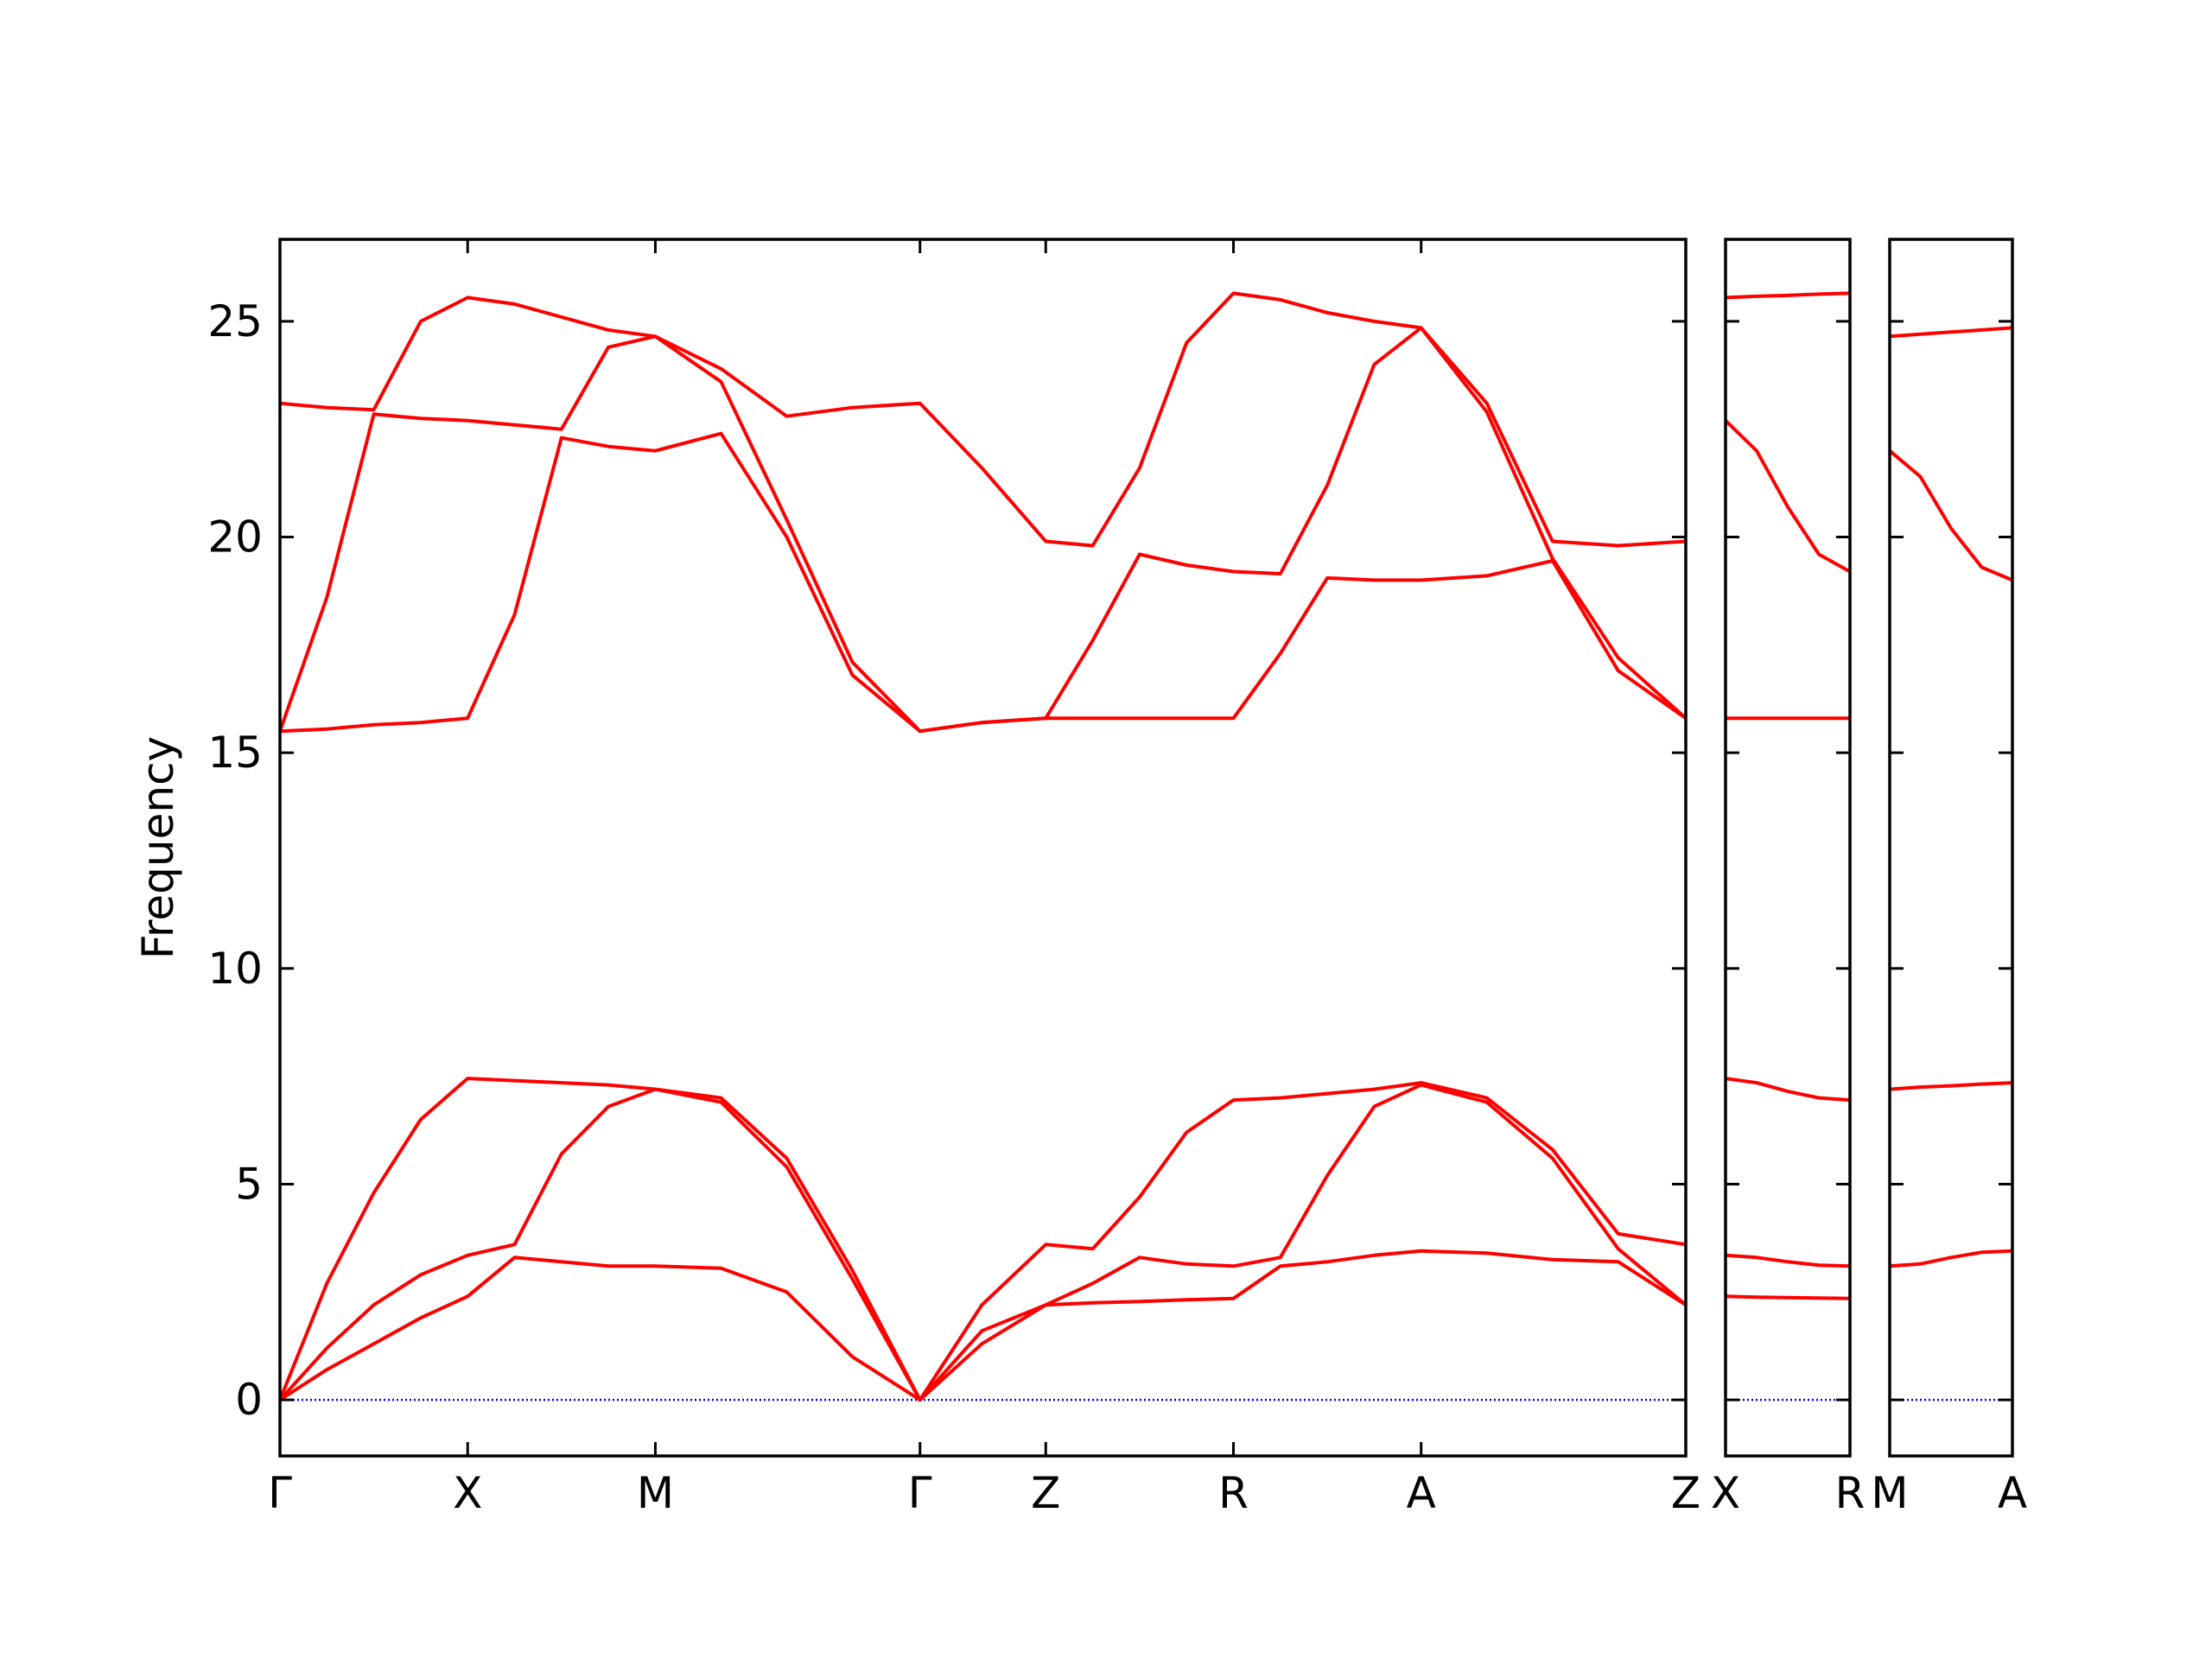  Describe the element at coordinates (235, 321) in the screenshot. I see `y-tick-label: 25` at that location.